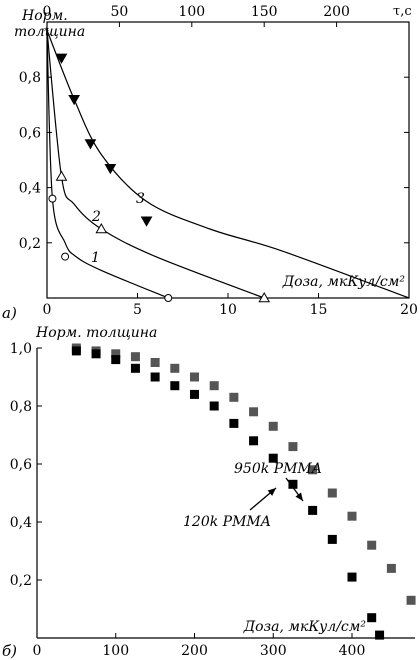 Image resolution: width=420 pixels, height=660 pixels. Describe the element at coordinates (46, 31) in the screenshot. I see `start-mark: *` at that location.